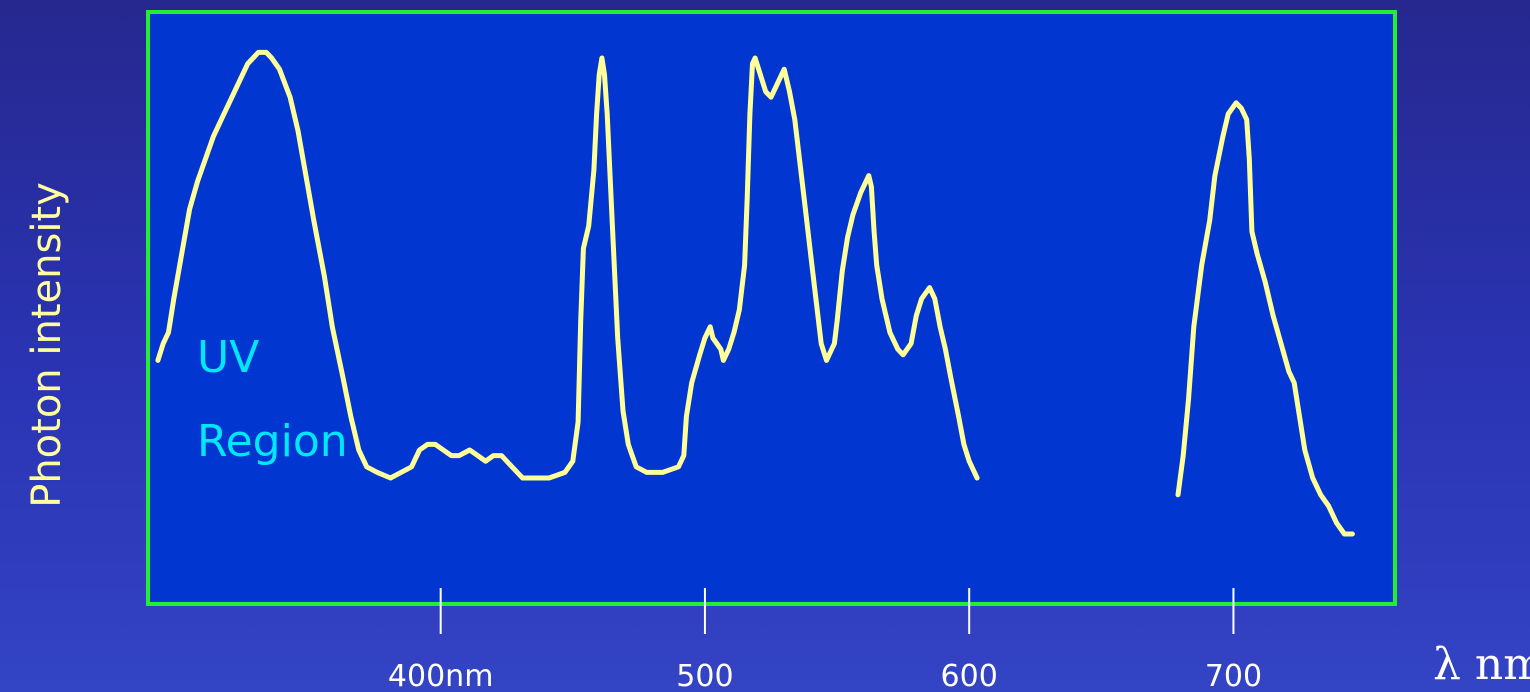  I want to click on x-tick-label-700: 700, so click(1233, 675).